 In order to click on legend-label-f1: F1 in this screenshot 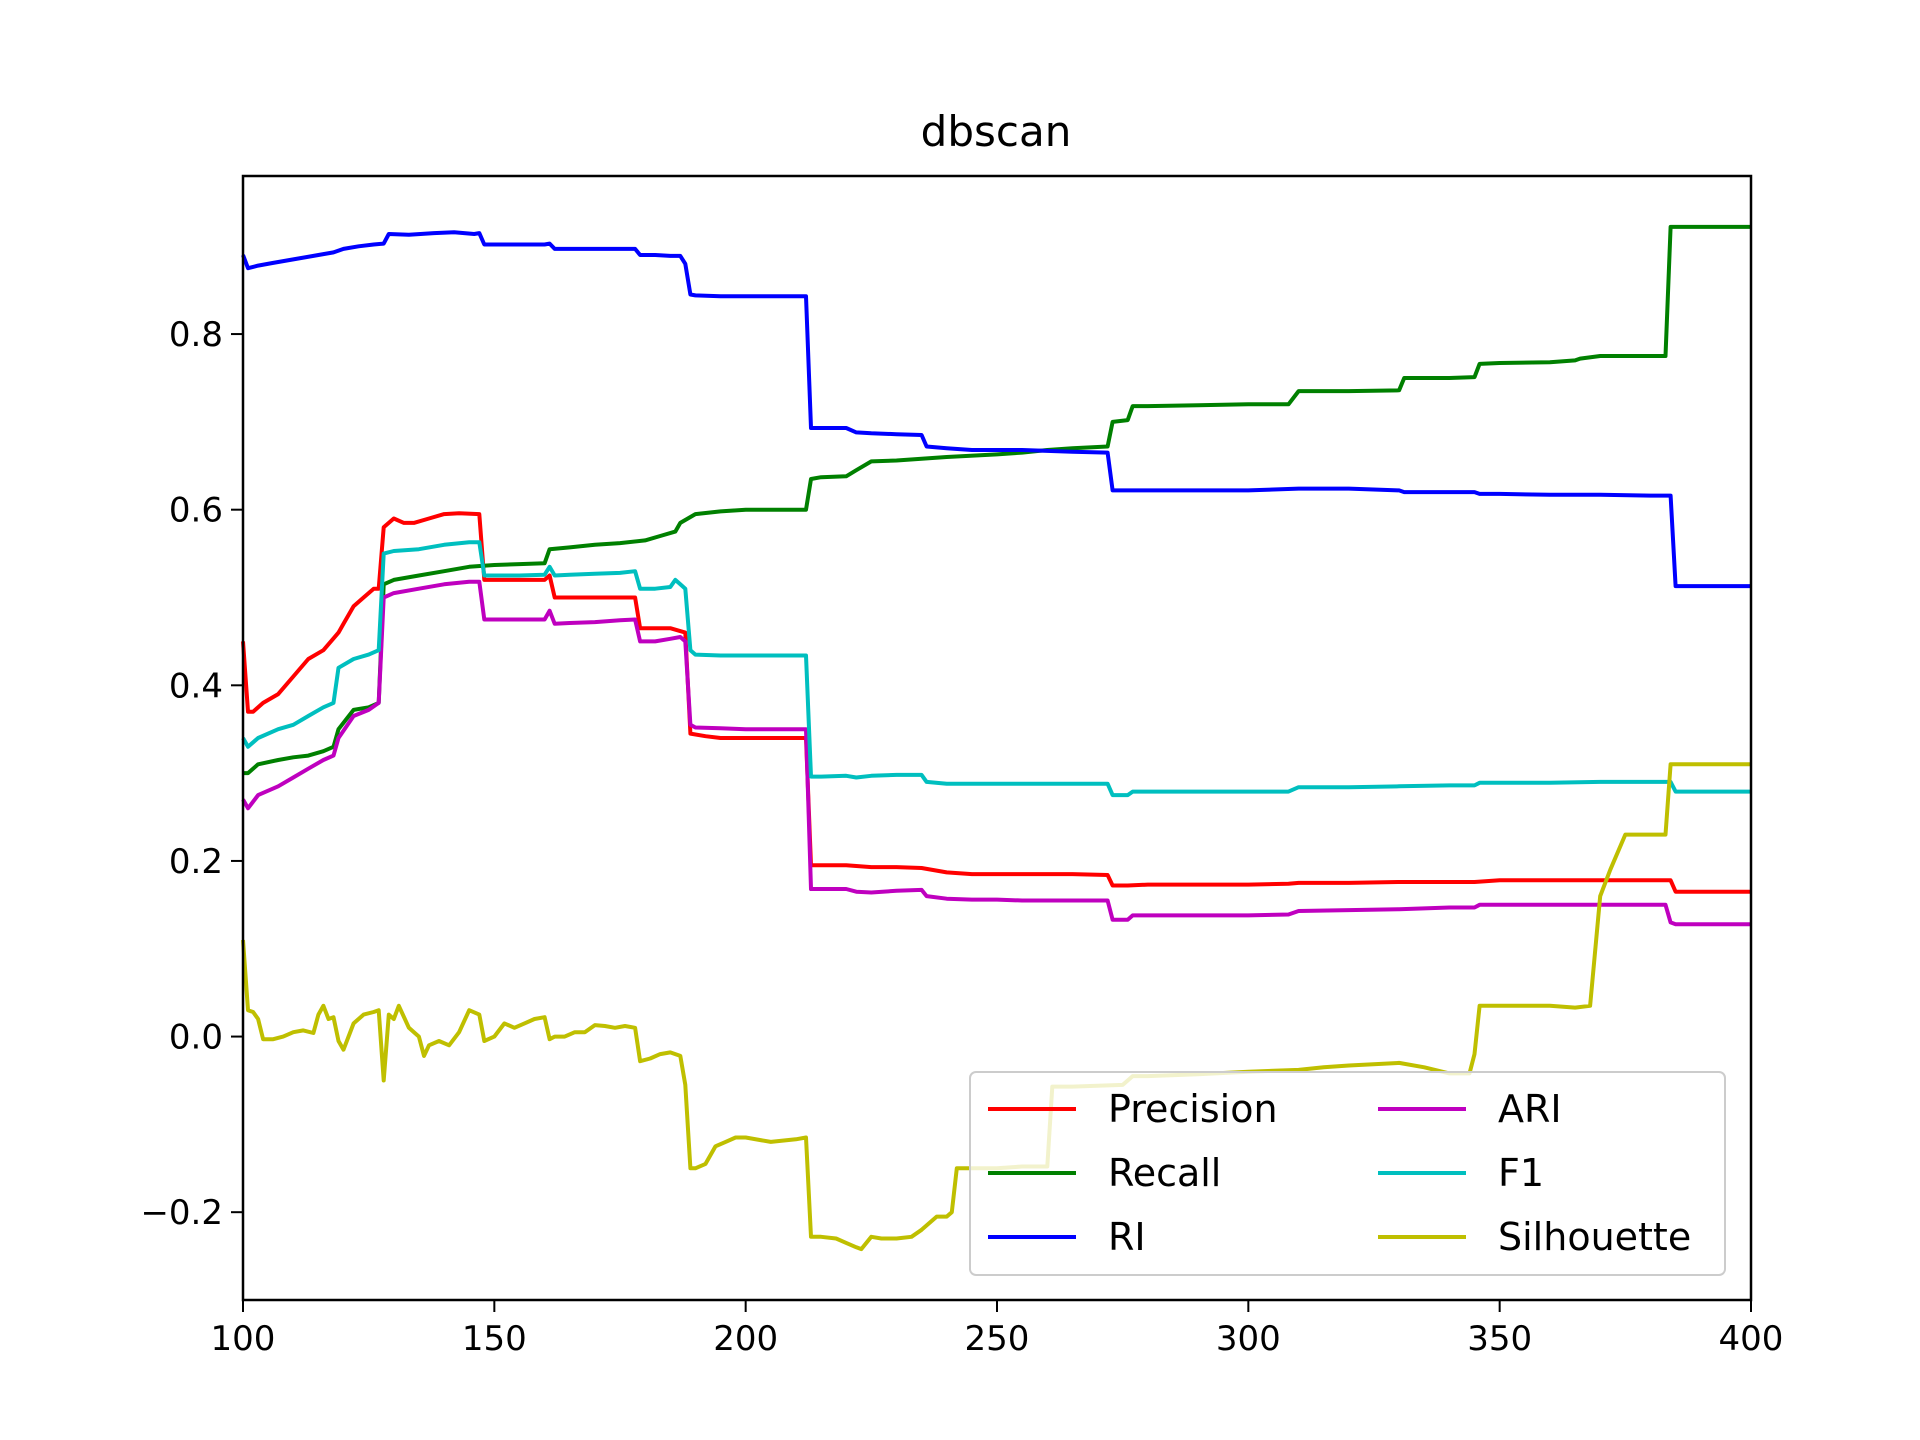, I will do `click(1521, 1173)`.